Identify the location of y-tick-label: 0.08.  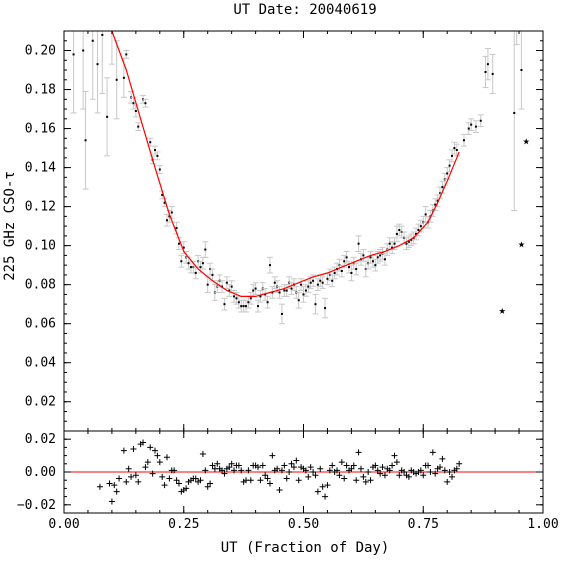
(40, 285).